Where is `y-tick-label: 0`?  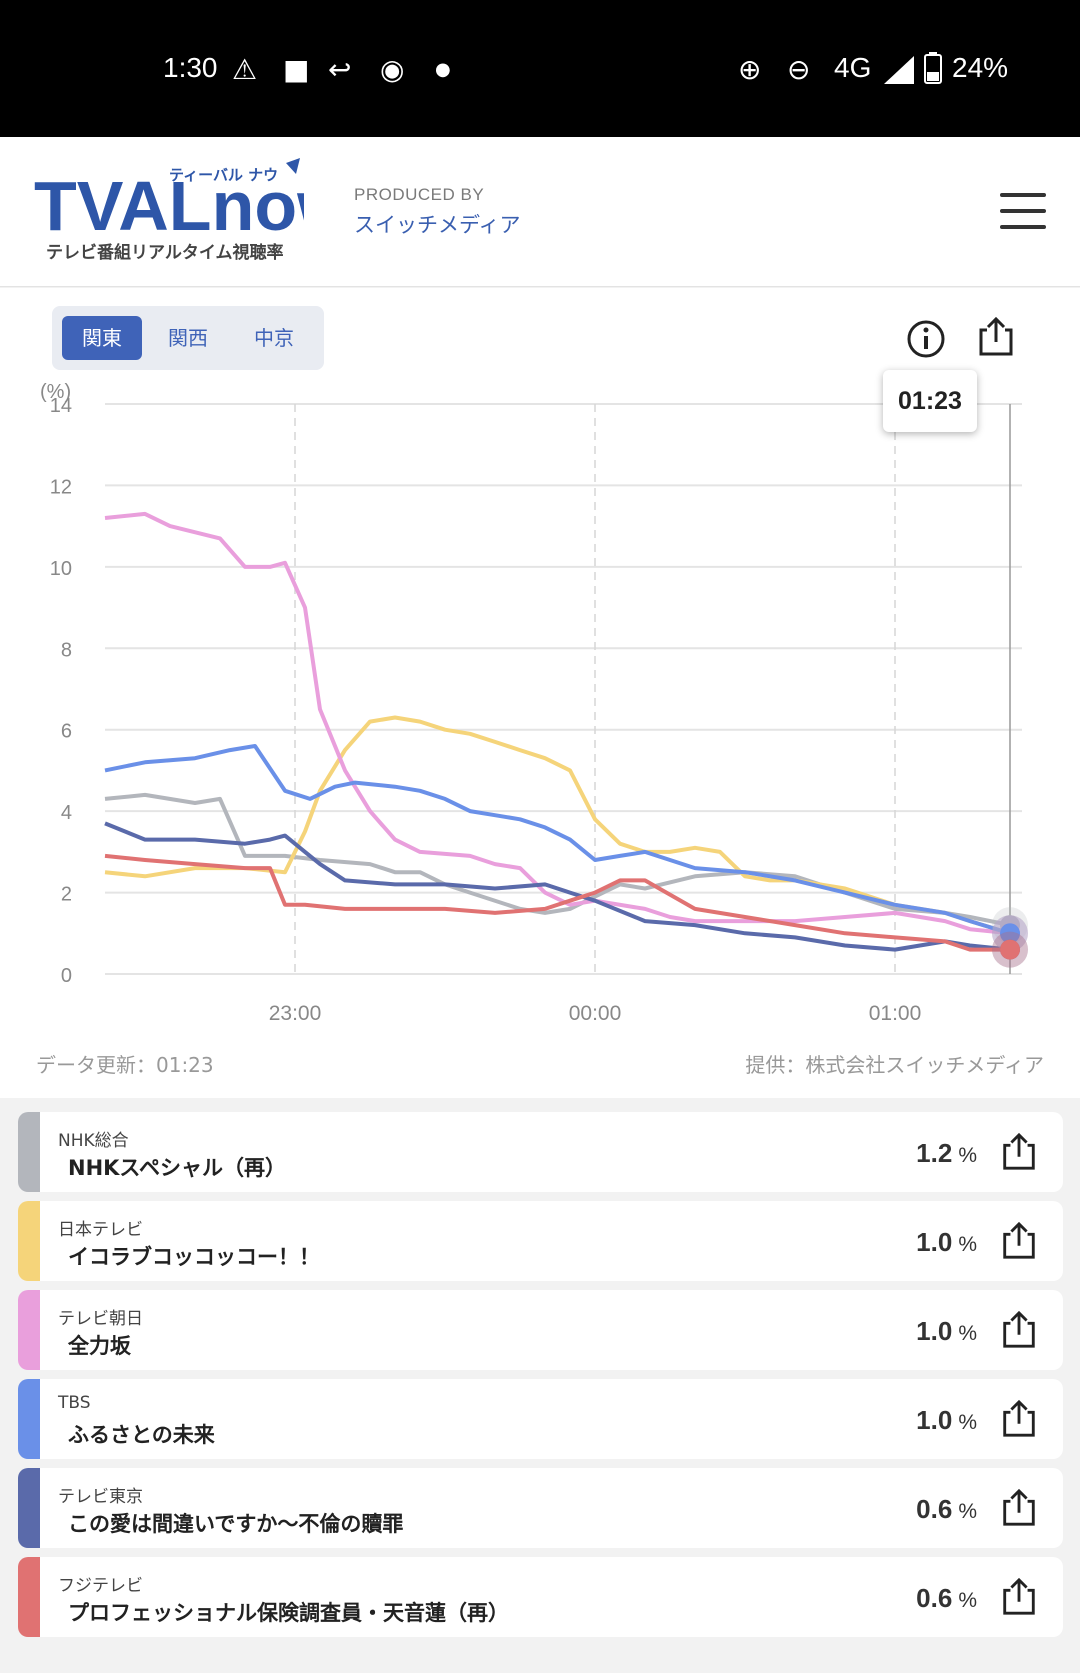 y-tick-label: 0 is located at coordinates (66, 976).